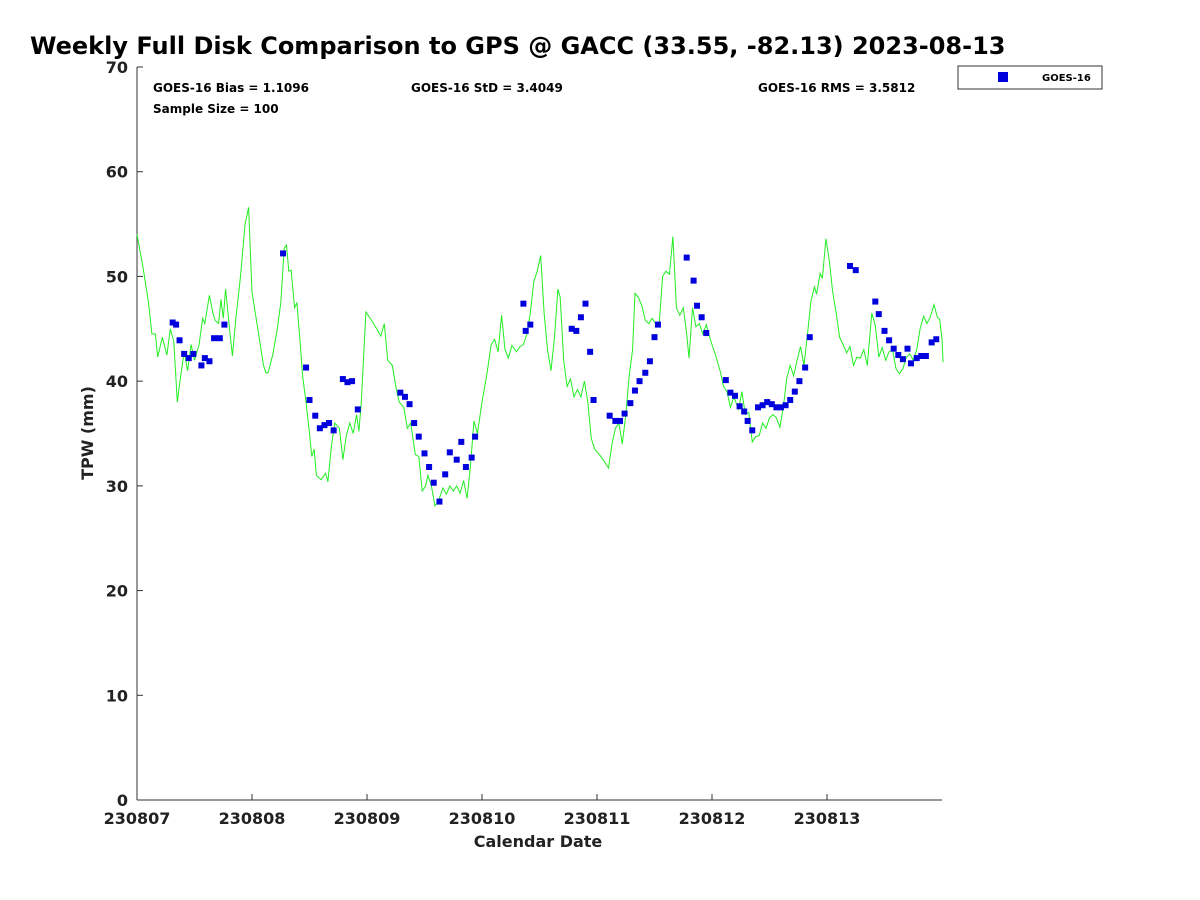 The width and height of the screenshot is (1200, 900). Describe the element at coordinates (117, 486) in the screenshot. I see `y-tick-label: 30` at that location.